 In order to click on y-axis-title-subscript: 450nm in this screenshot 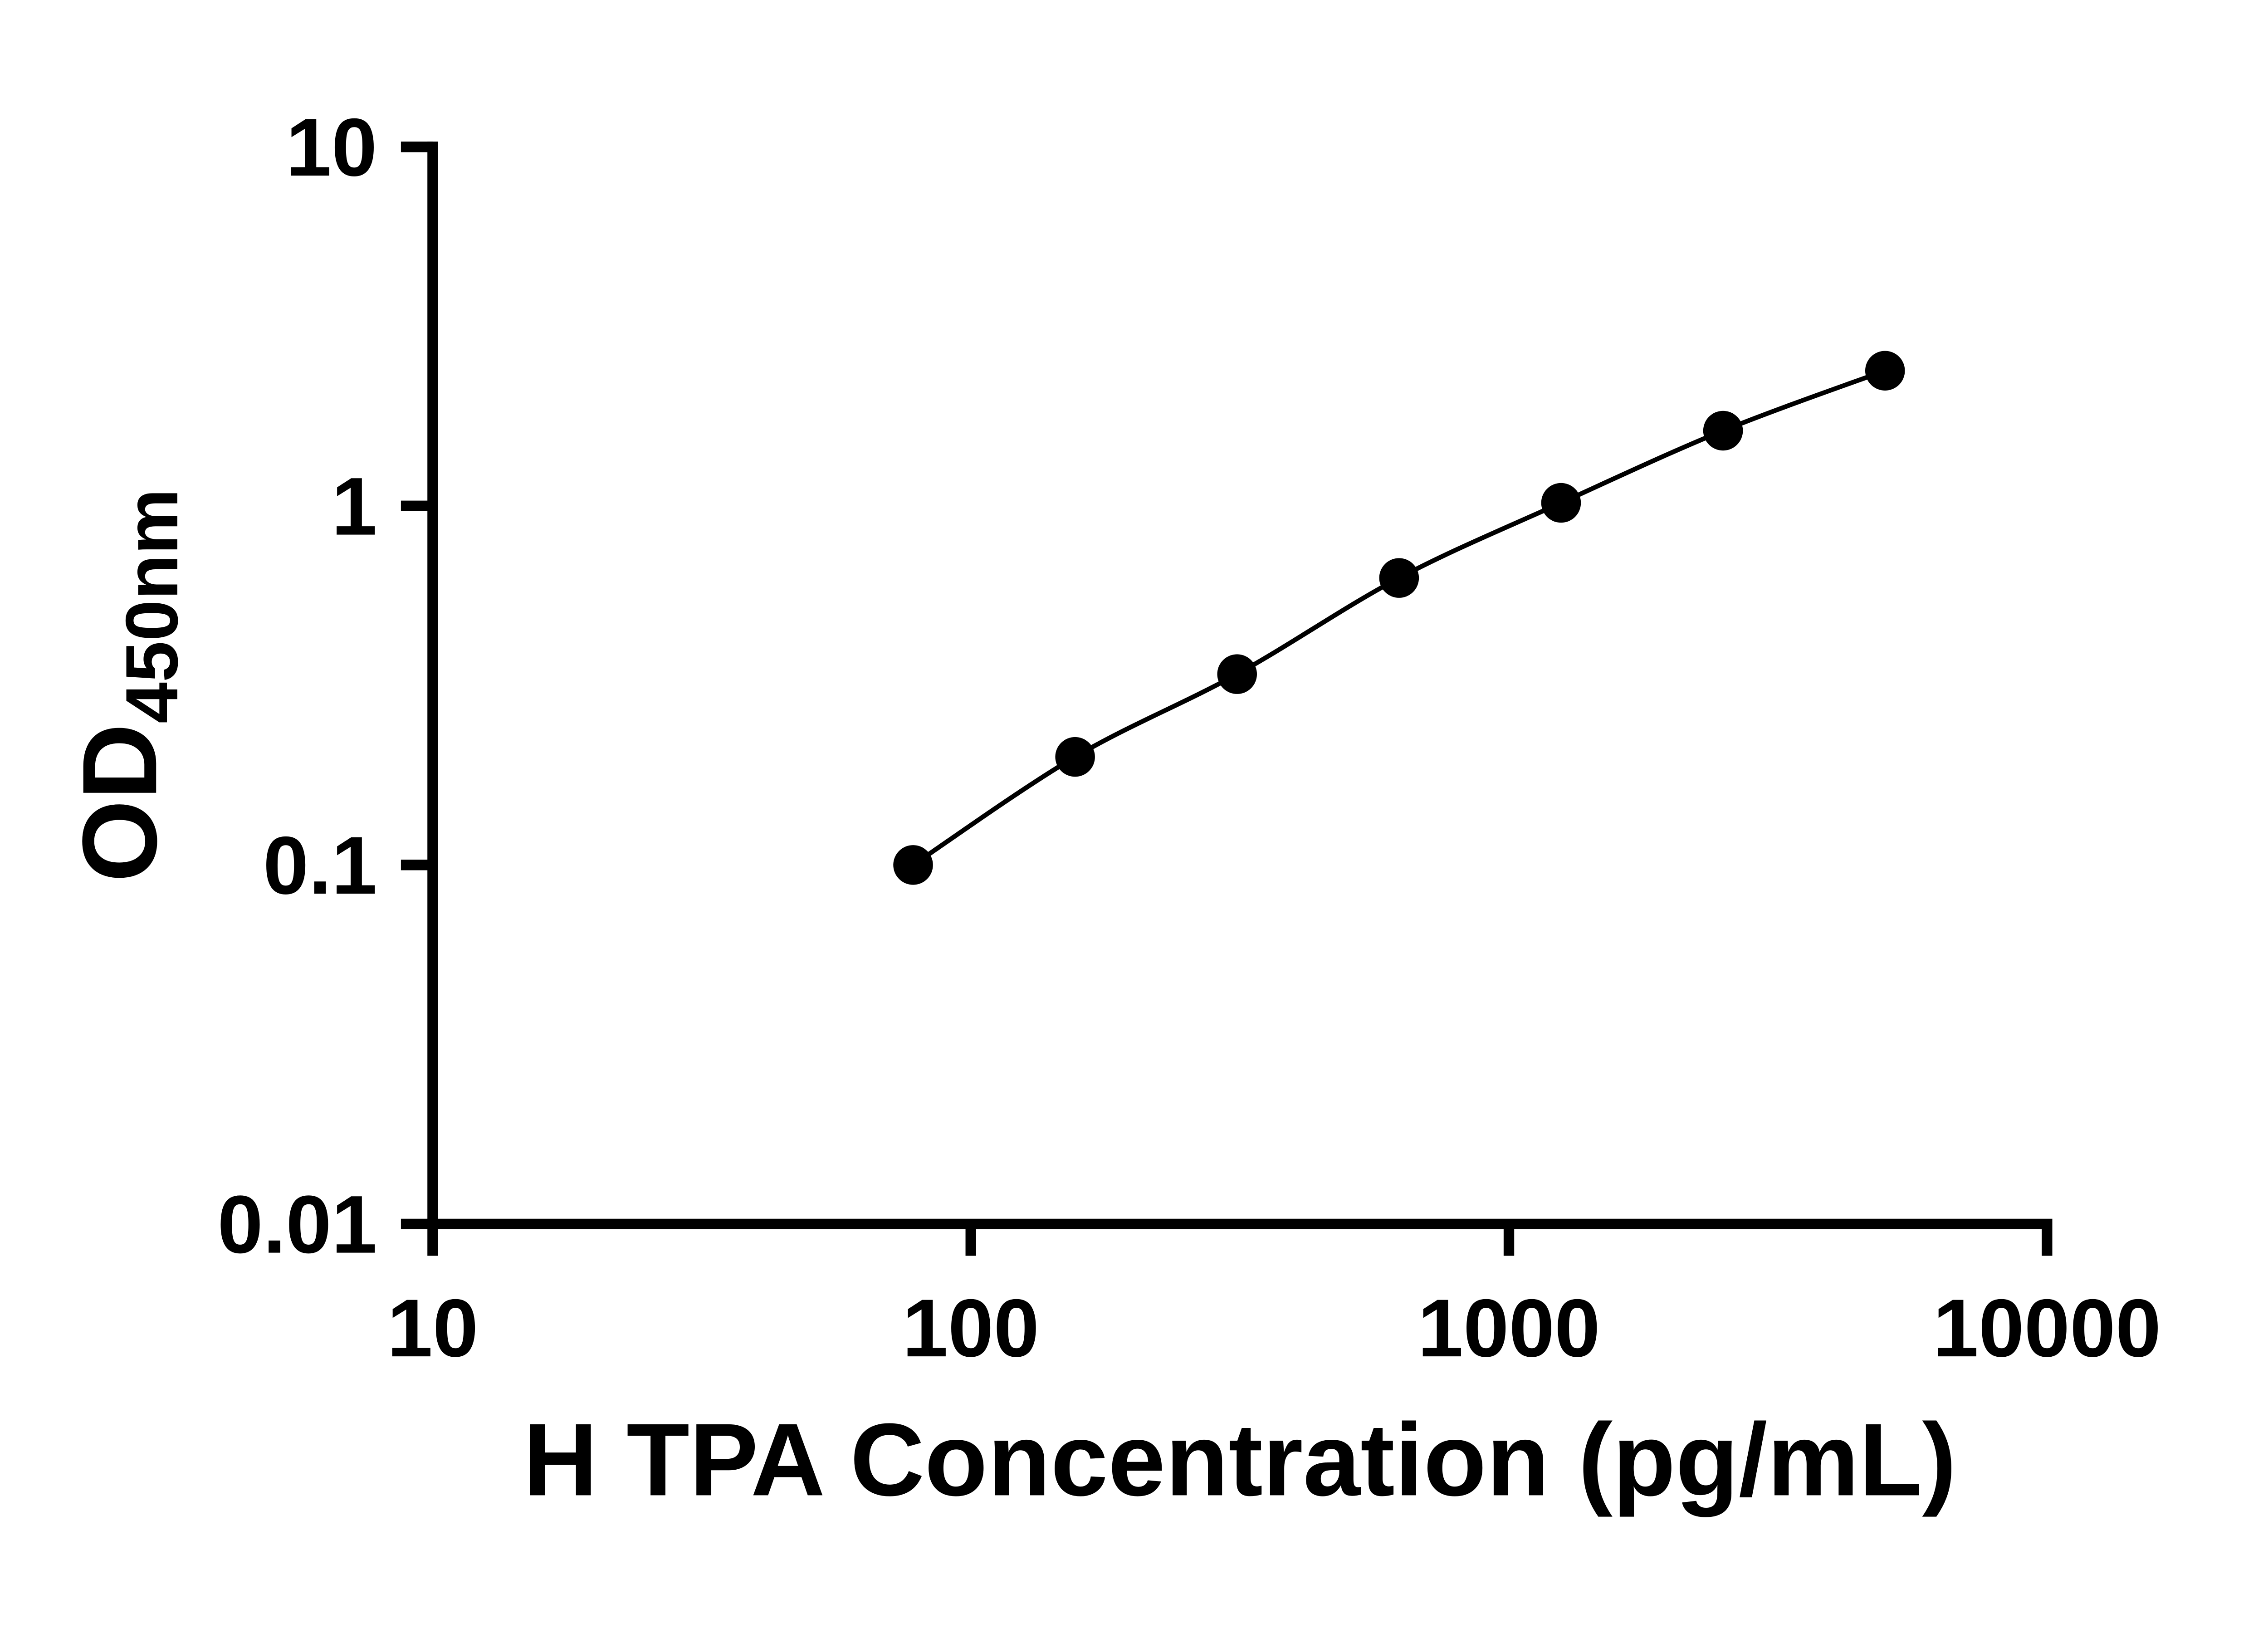, I will do `click(151, 606)`.